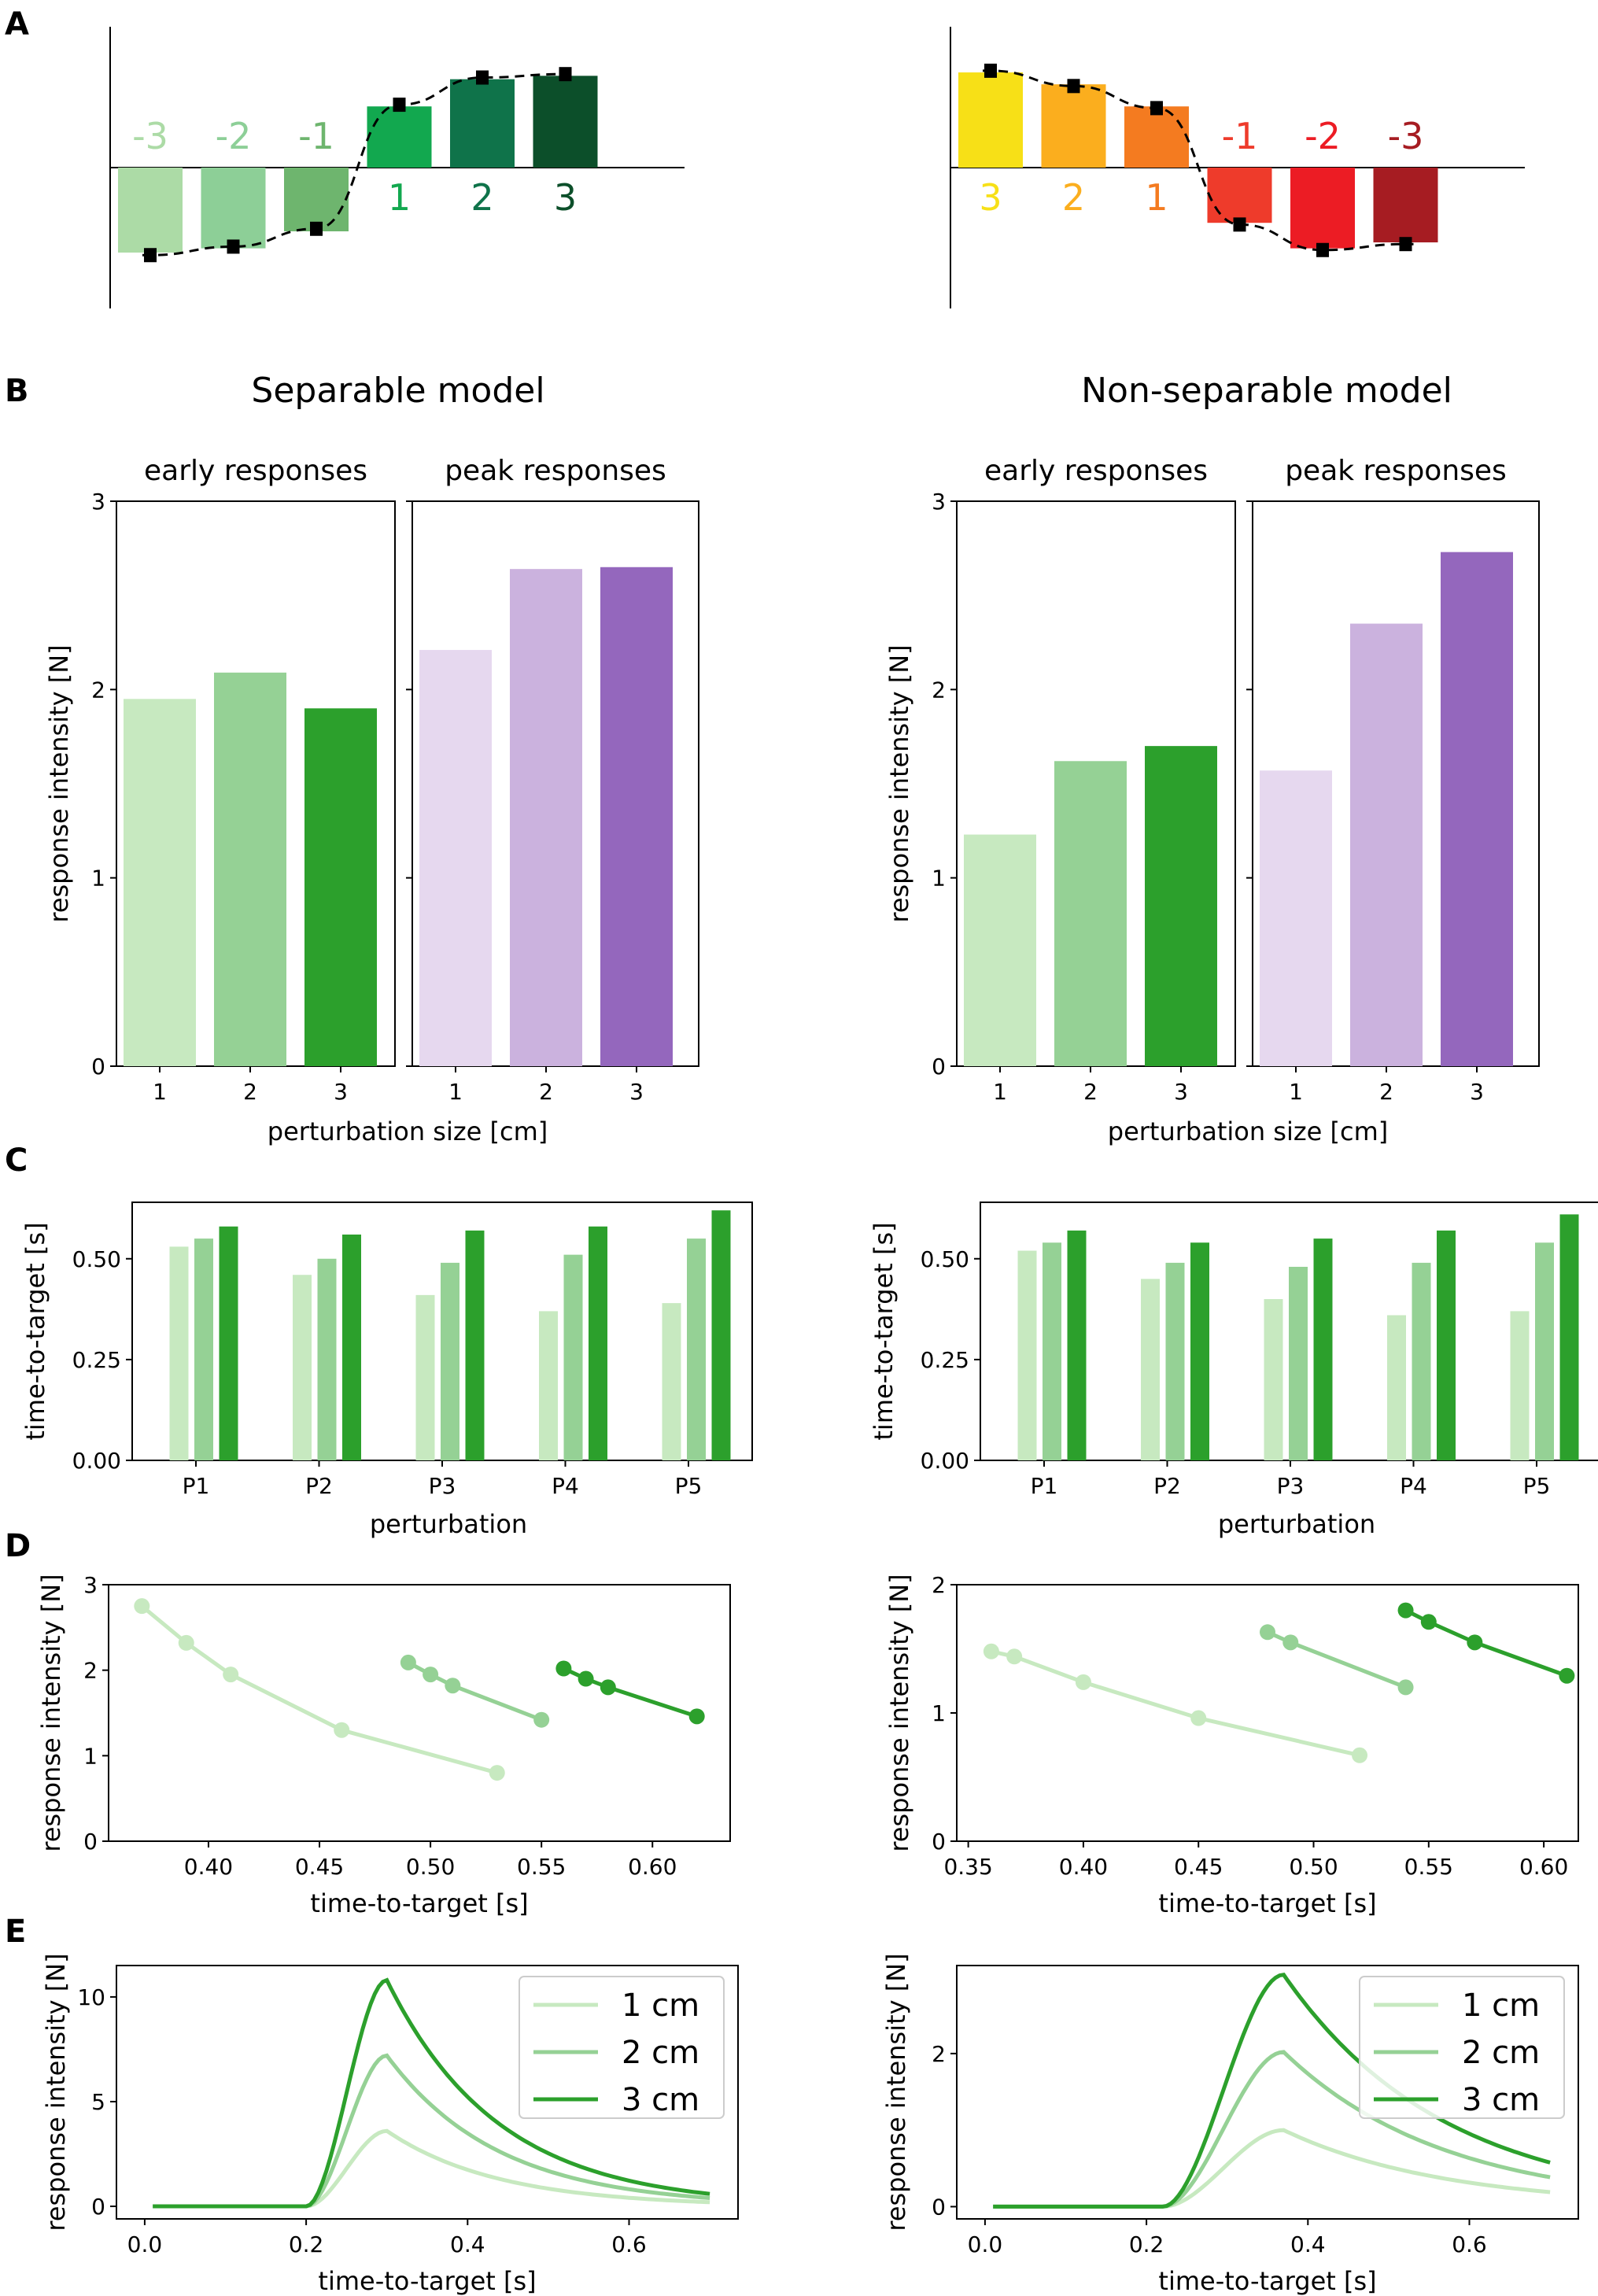 The width and height of the screenshot is (1598, 2296). I want to click on b-y-ticklabel: 0, so click(98, 1067).